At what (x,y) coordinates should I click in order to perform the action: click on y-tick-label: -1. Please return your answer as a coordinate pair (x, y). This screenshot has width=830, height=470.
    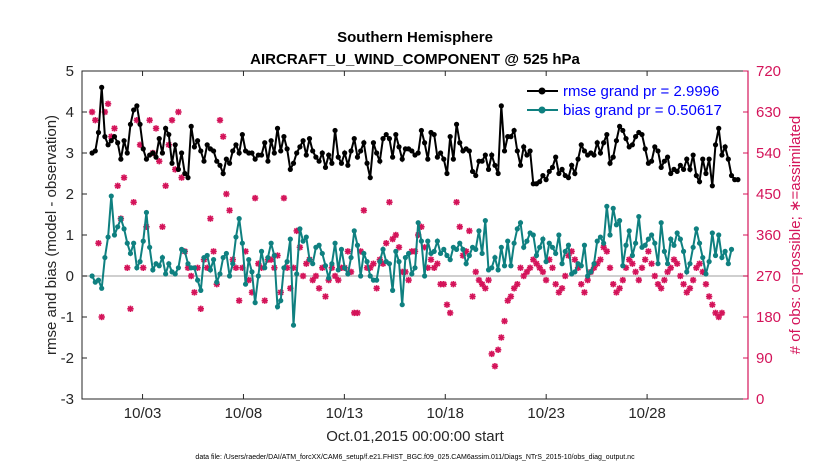
    Looking at the image, I should click on (67, 317).